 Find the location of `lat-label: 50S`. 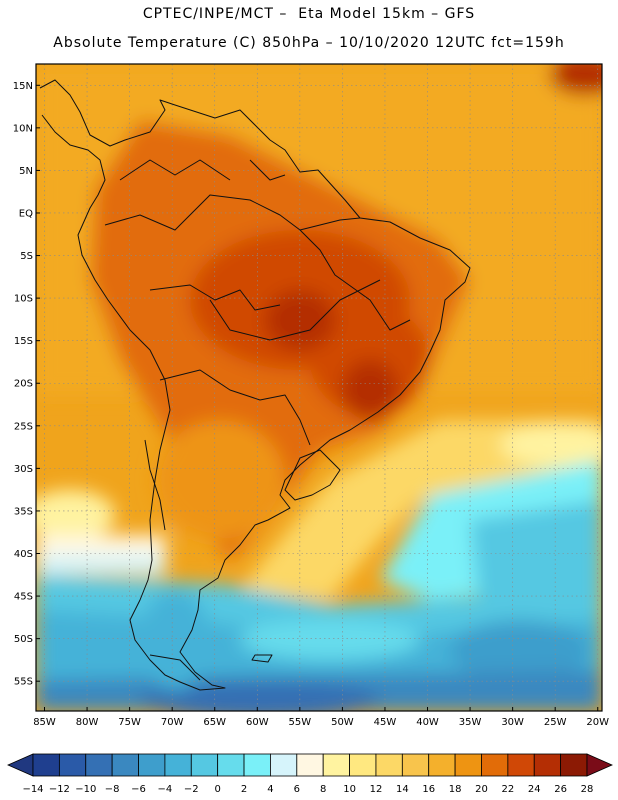

lat-label: 50S is located at coordinates (23, 639).